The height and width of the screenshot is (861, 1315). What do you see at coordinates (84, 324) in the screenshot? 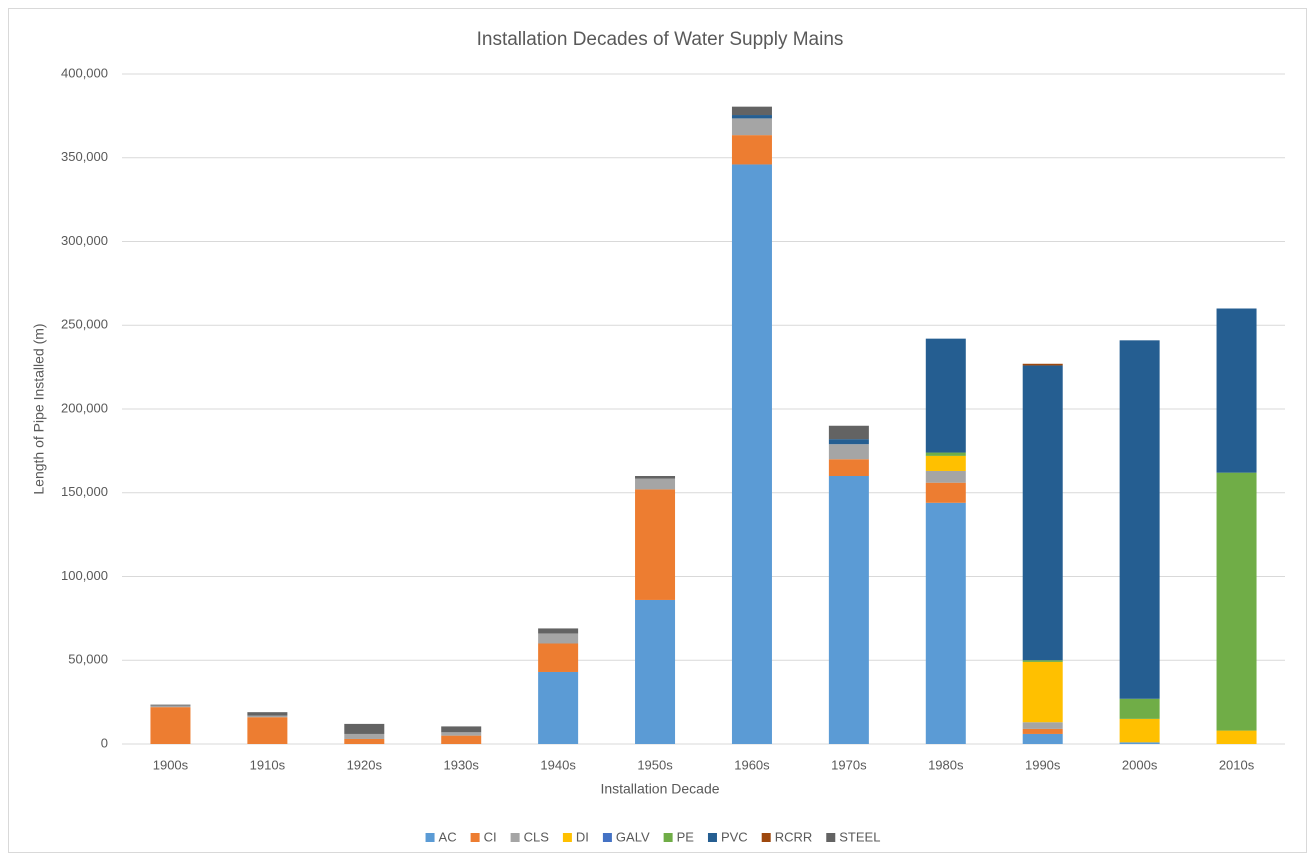
I see `y-tick-label: 250,000` at bounding box center [84, 324].